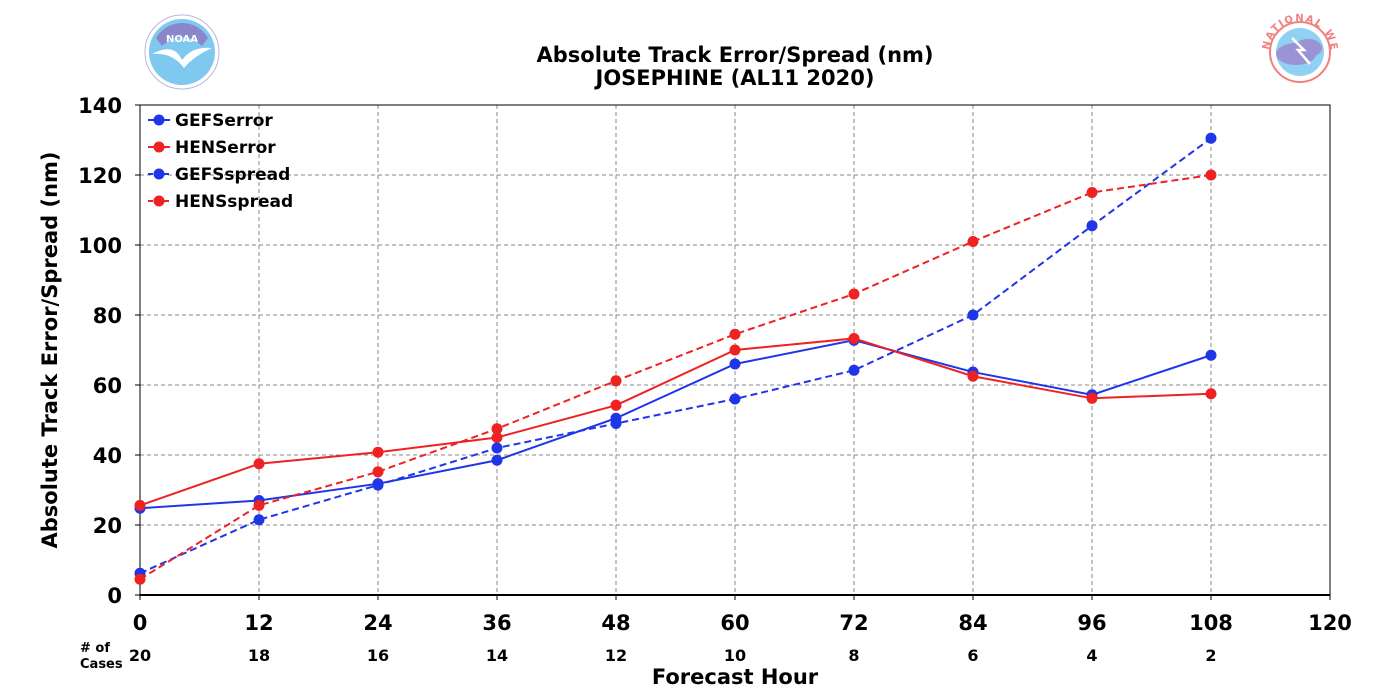 The width and height of the screenshot is (1400, 700). I want to click on x-tick-label: 96, so click(1091, 623).